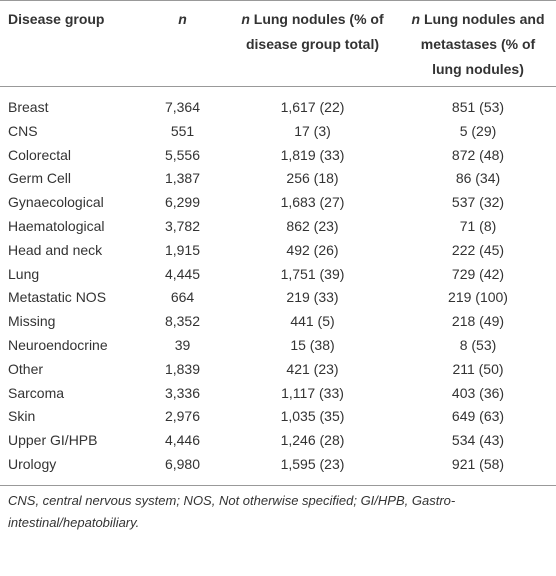  I want to click on table-row: Urology 6,980 1,595 (23) 921 (58), so click(278, 469).